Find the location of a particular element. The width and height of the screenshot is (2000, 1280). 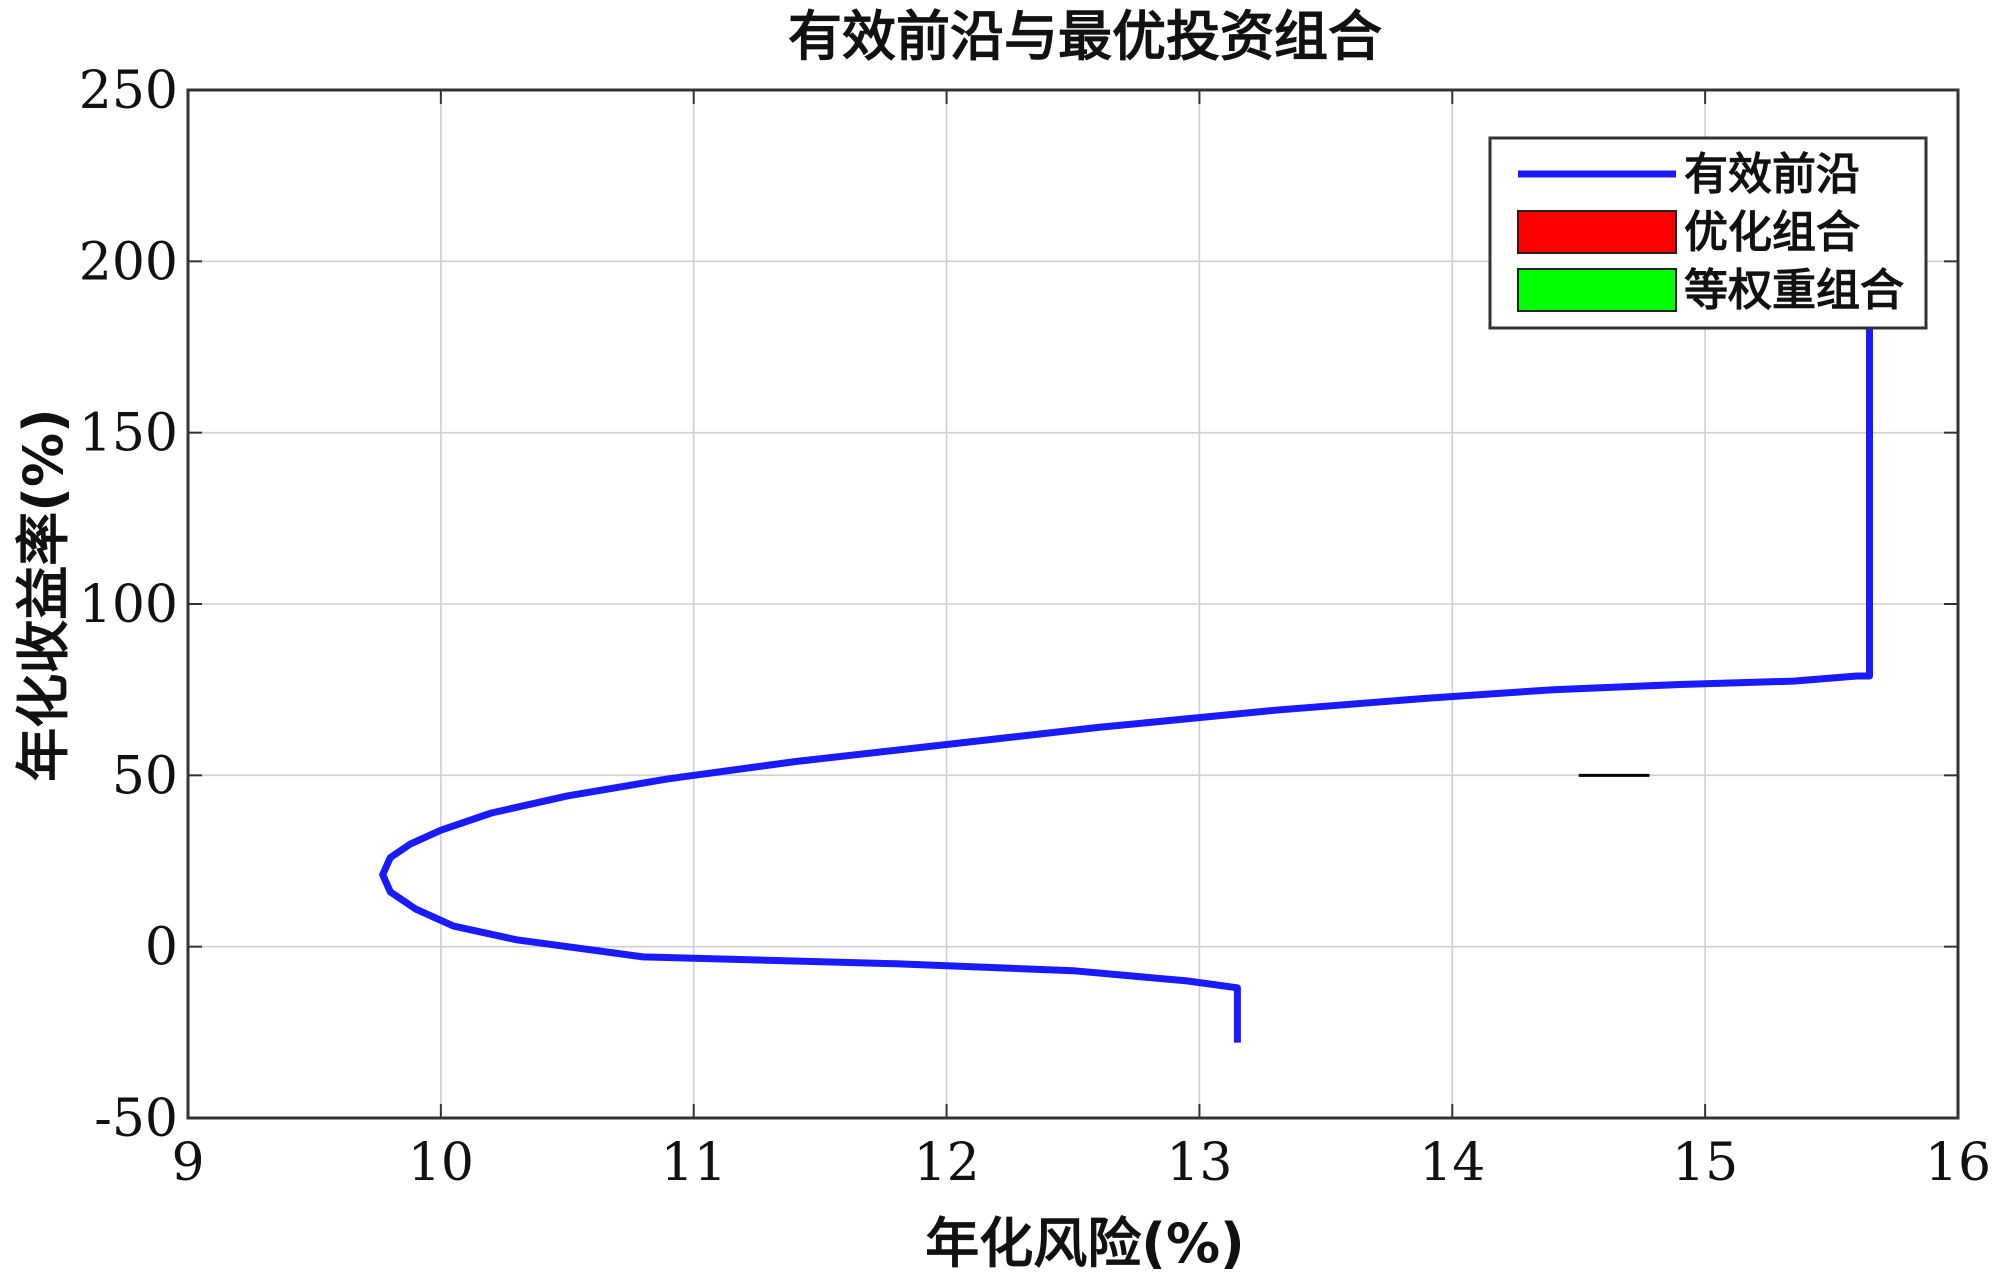

x-tick-label: 12 is located at coordinates (946, 1163).